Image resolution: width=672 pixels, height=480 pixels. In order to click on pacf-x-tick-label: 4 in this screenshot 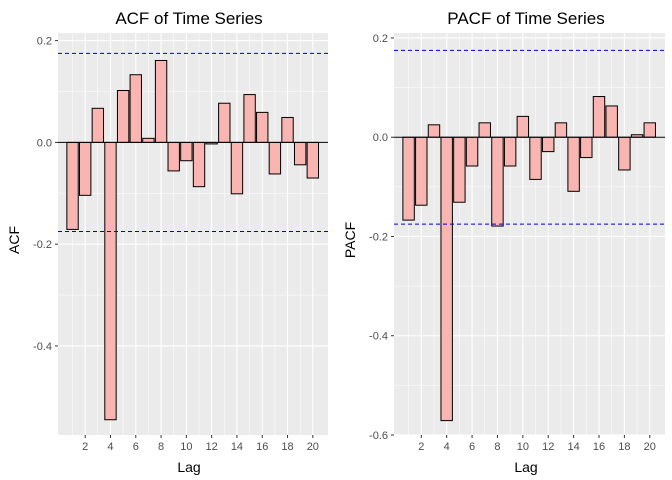, I will do `click(447, 447)`.